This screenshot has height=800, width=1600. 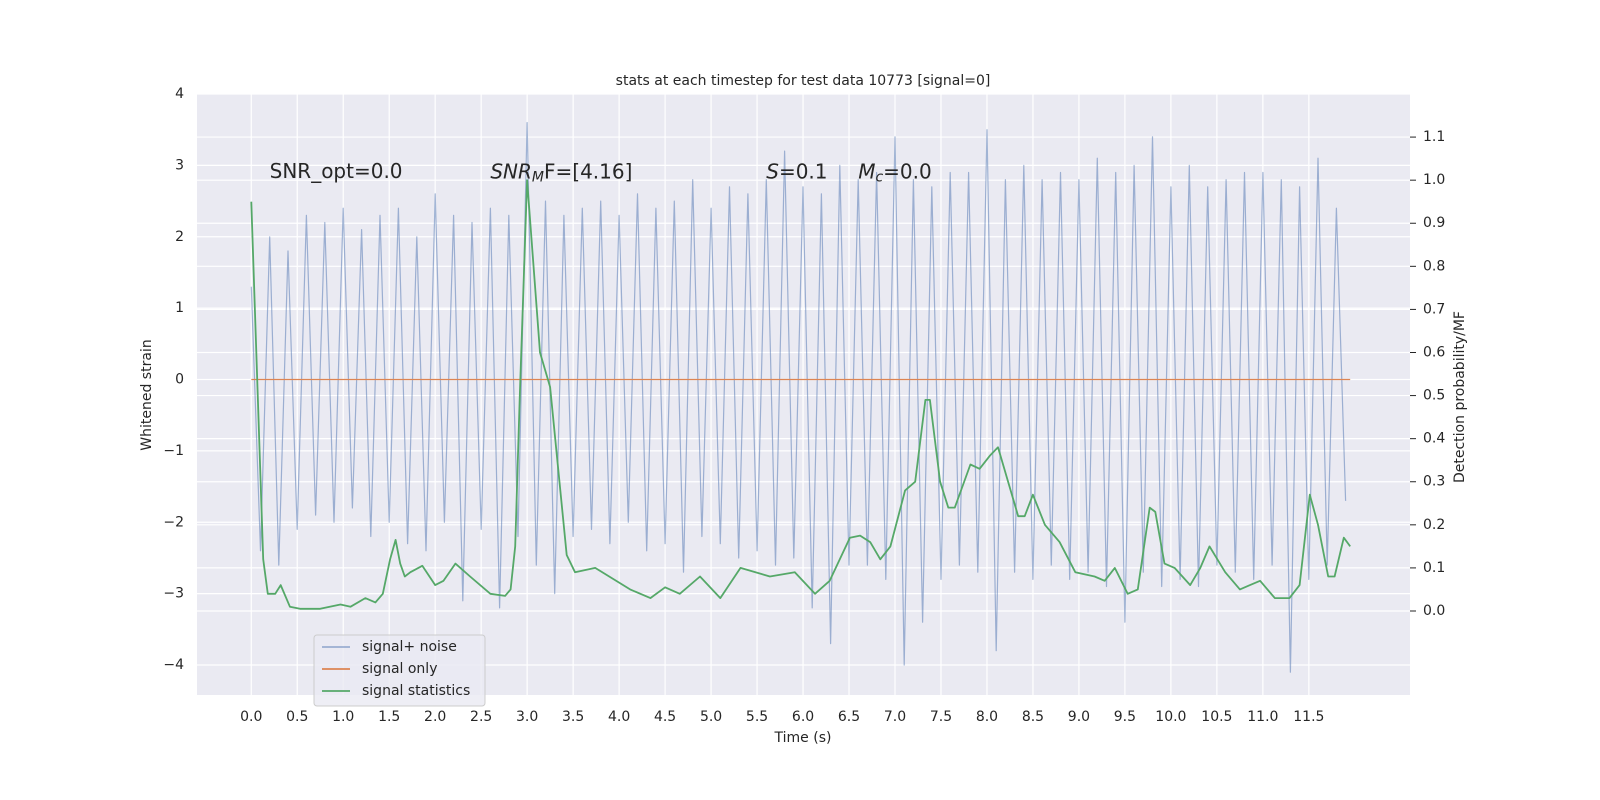 What do you see at coordinates (665, 717) in the screenshot?
I see `x-tick-label: 4.5` at bounding box center [665, 717].